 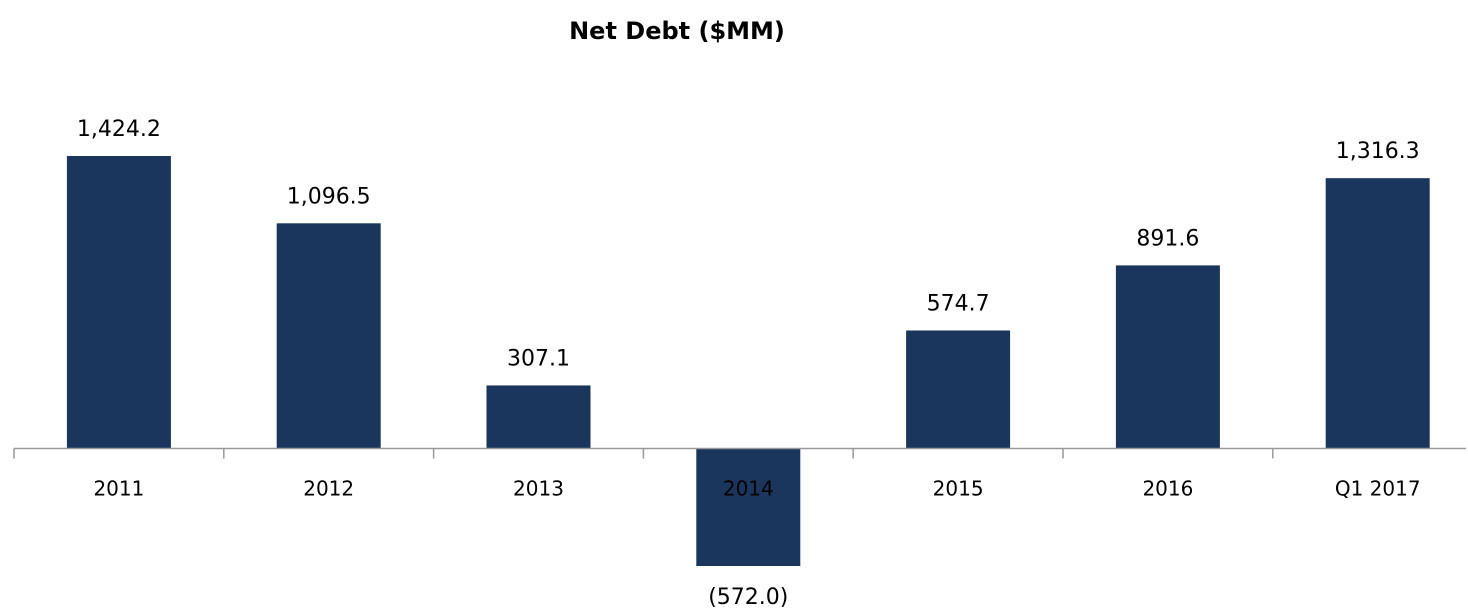 What do you see at coordinates (119, 129) in the screenshot?
I see `value-label: 1,424.2` at bounding box center [119, 129].